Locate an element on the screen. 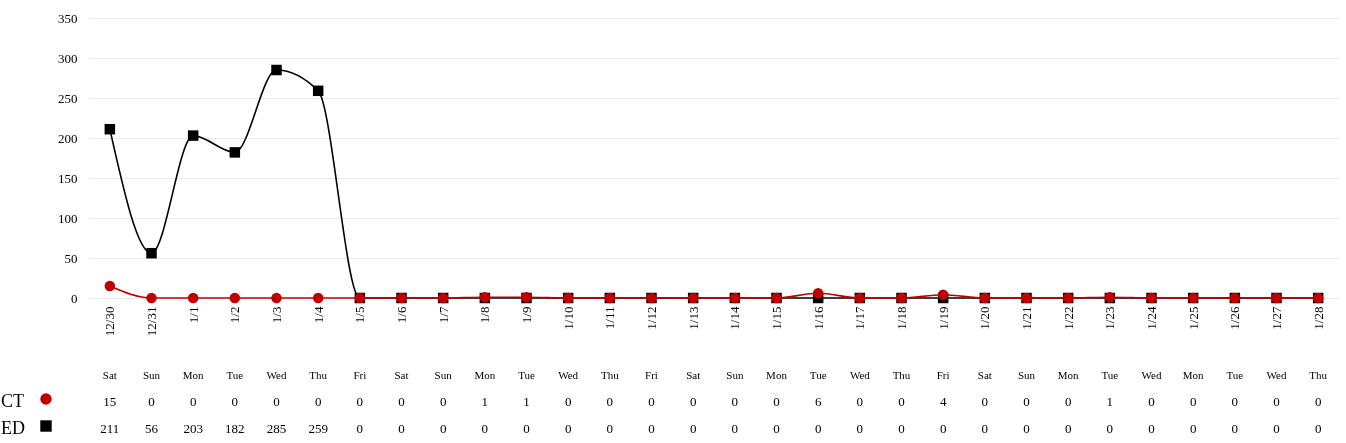 This screenshot has width=1346, height=443. x-tick-label: 1/15 is located at coordinates (776, 318).